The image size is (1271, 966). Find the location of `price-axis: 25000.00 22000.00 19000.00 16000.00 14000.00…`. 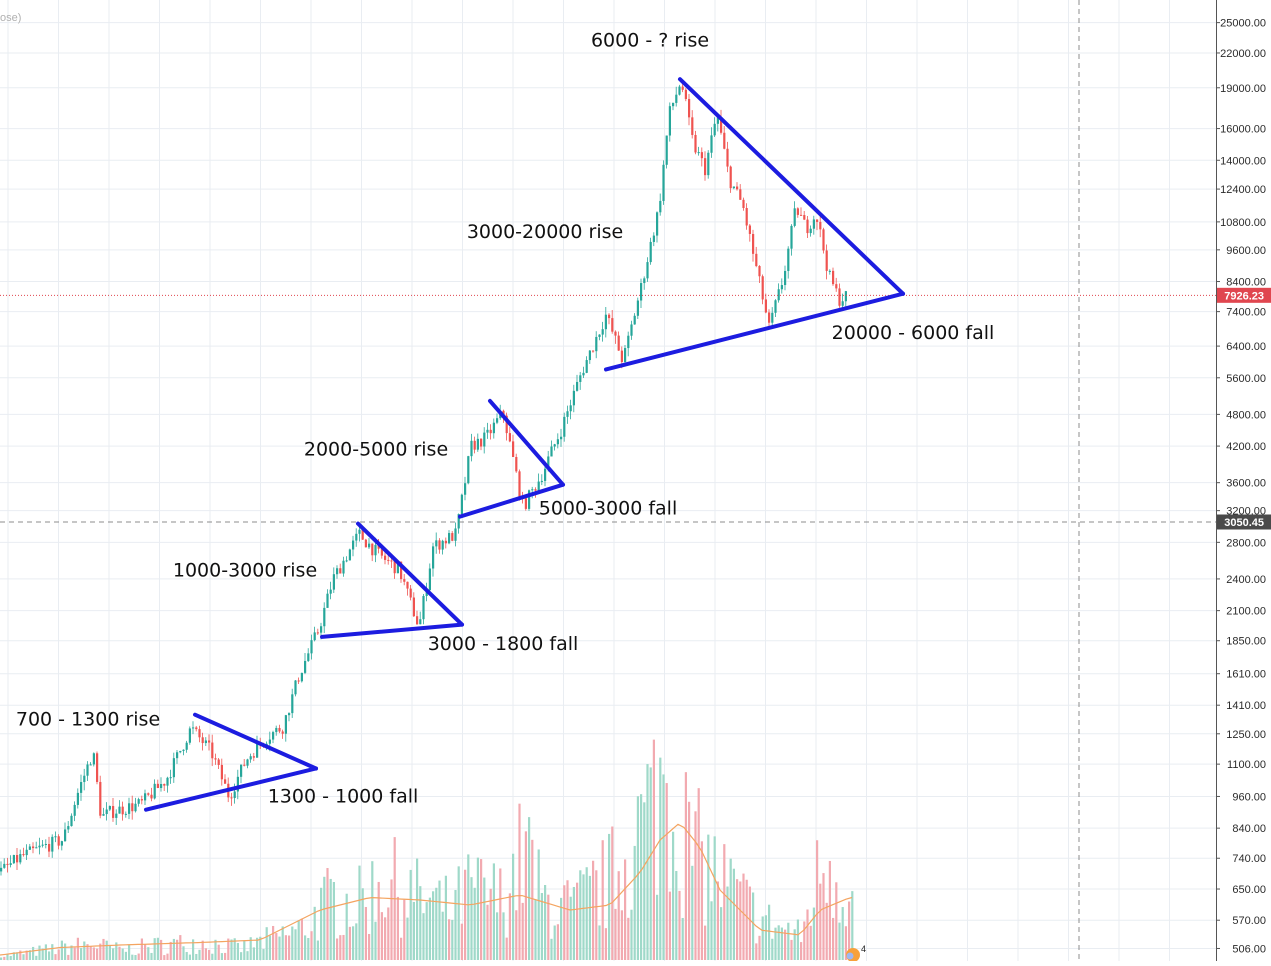

price-axis: 25000.00 22000.00 19000.00 16000.00 14000.00… is located at coordinates (1243, 480).